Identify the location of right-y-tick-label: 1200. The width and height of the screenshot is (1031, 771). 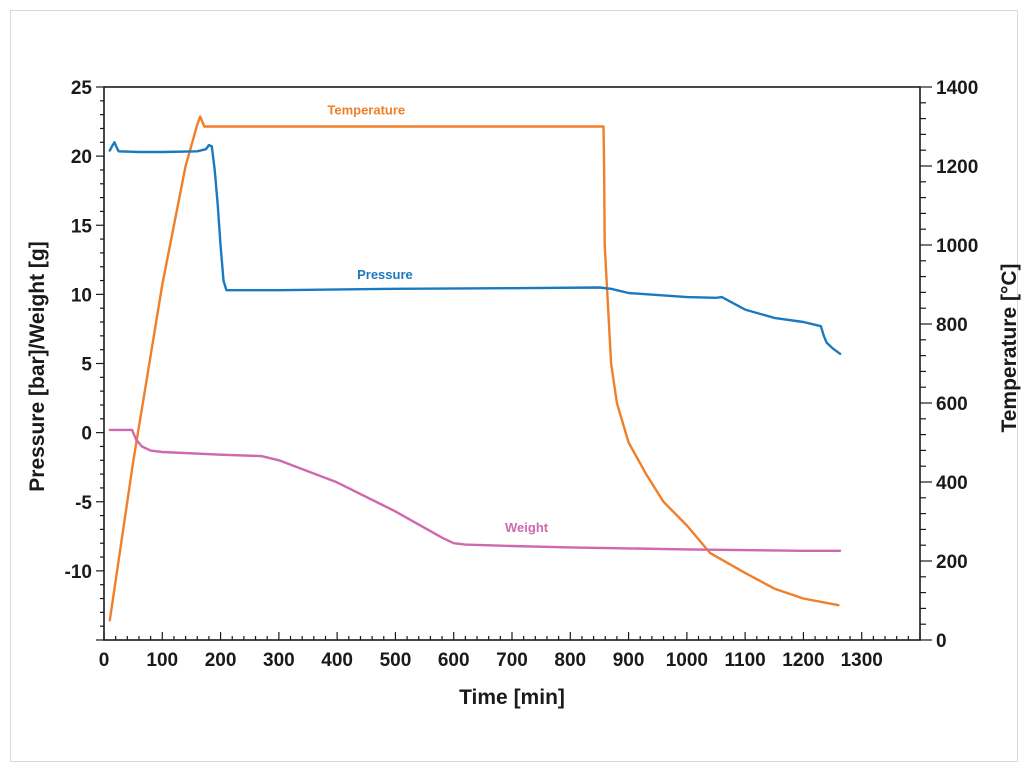
(957, 167).